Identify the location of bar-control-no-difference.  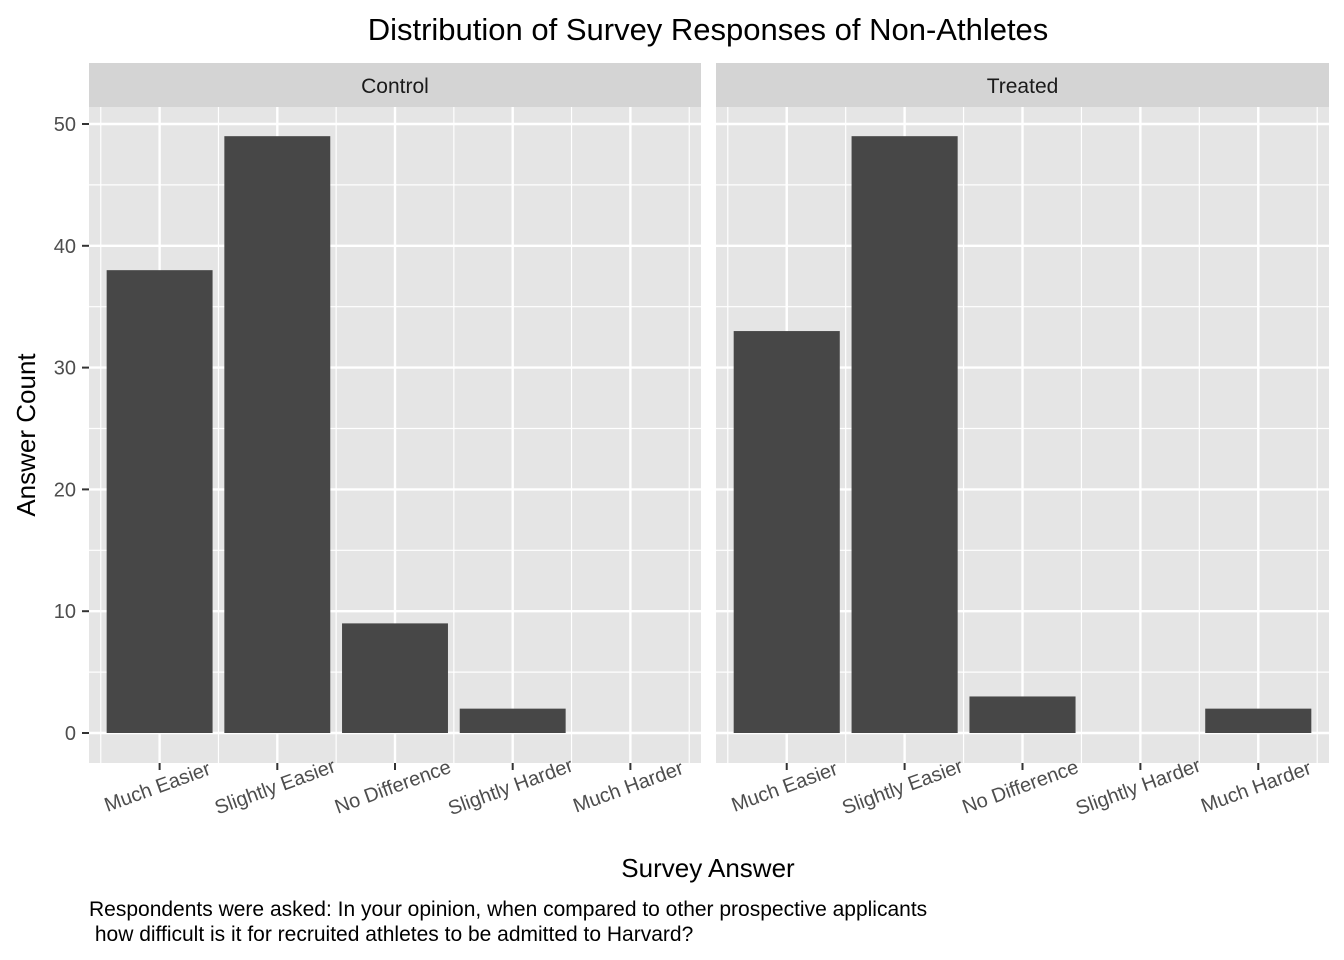
(395, 678).